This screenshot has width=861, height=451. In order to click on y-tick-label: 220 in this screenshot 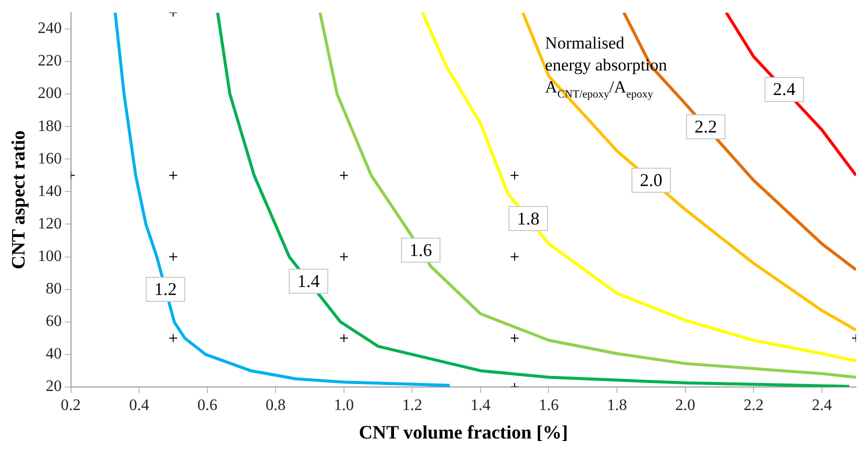, I will do `click(50, 61)`.